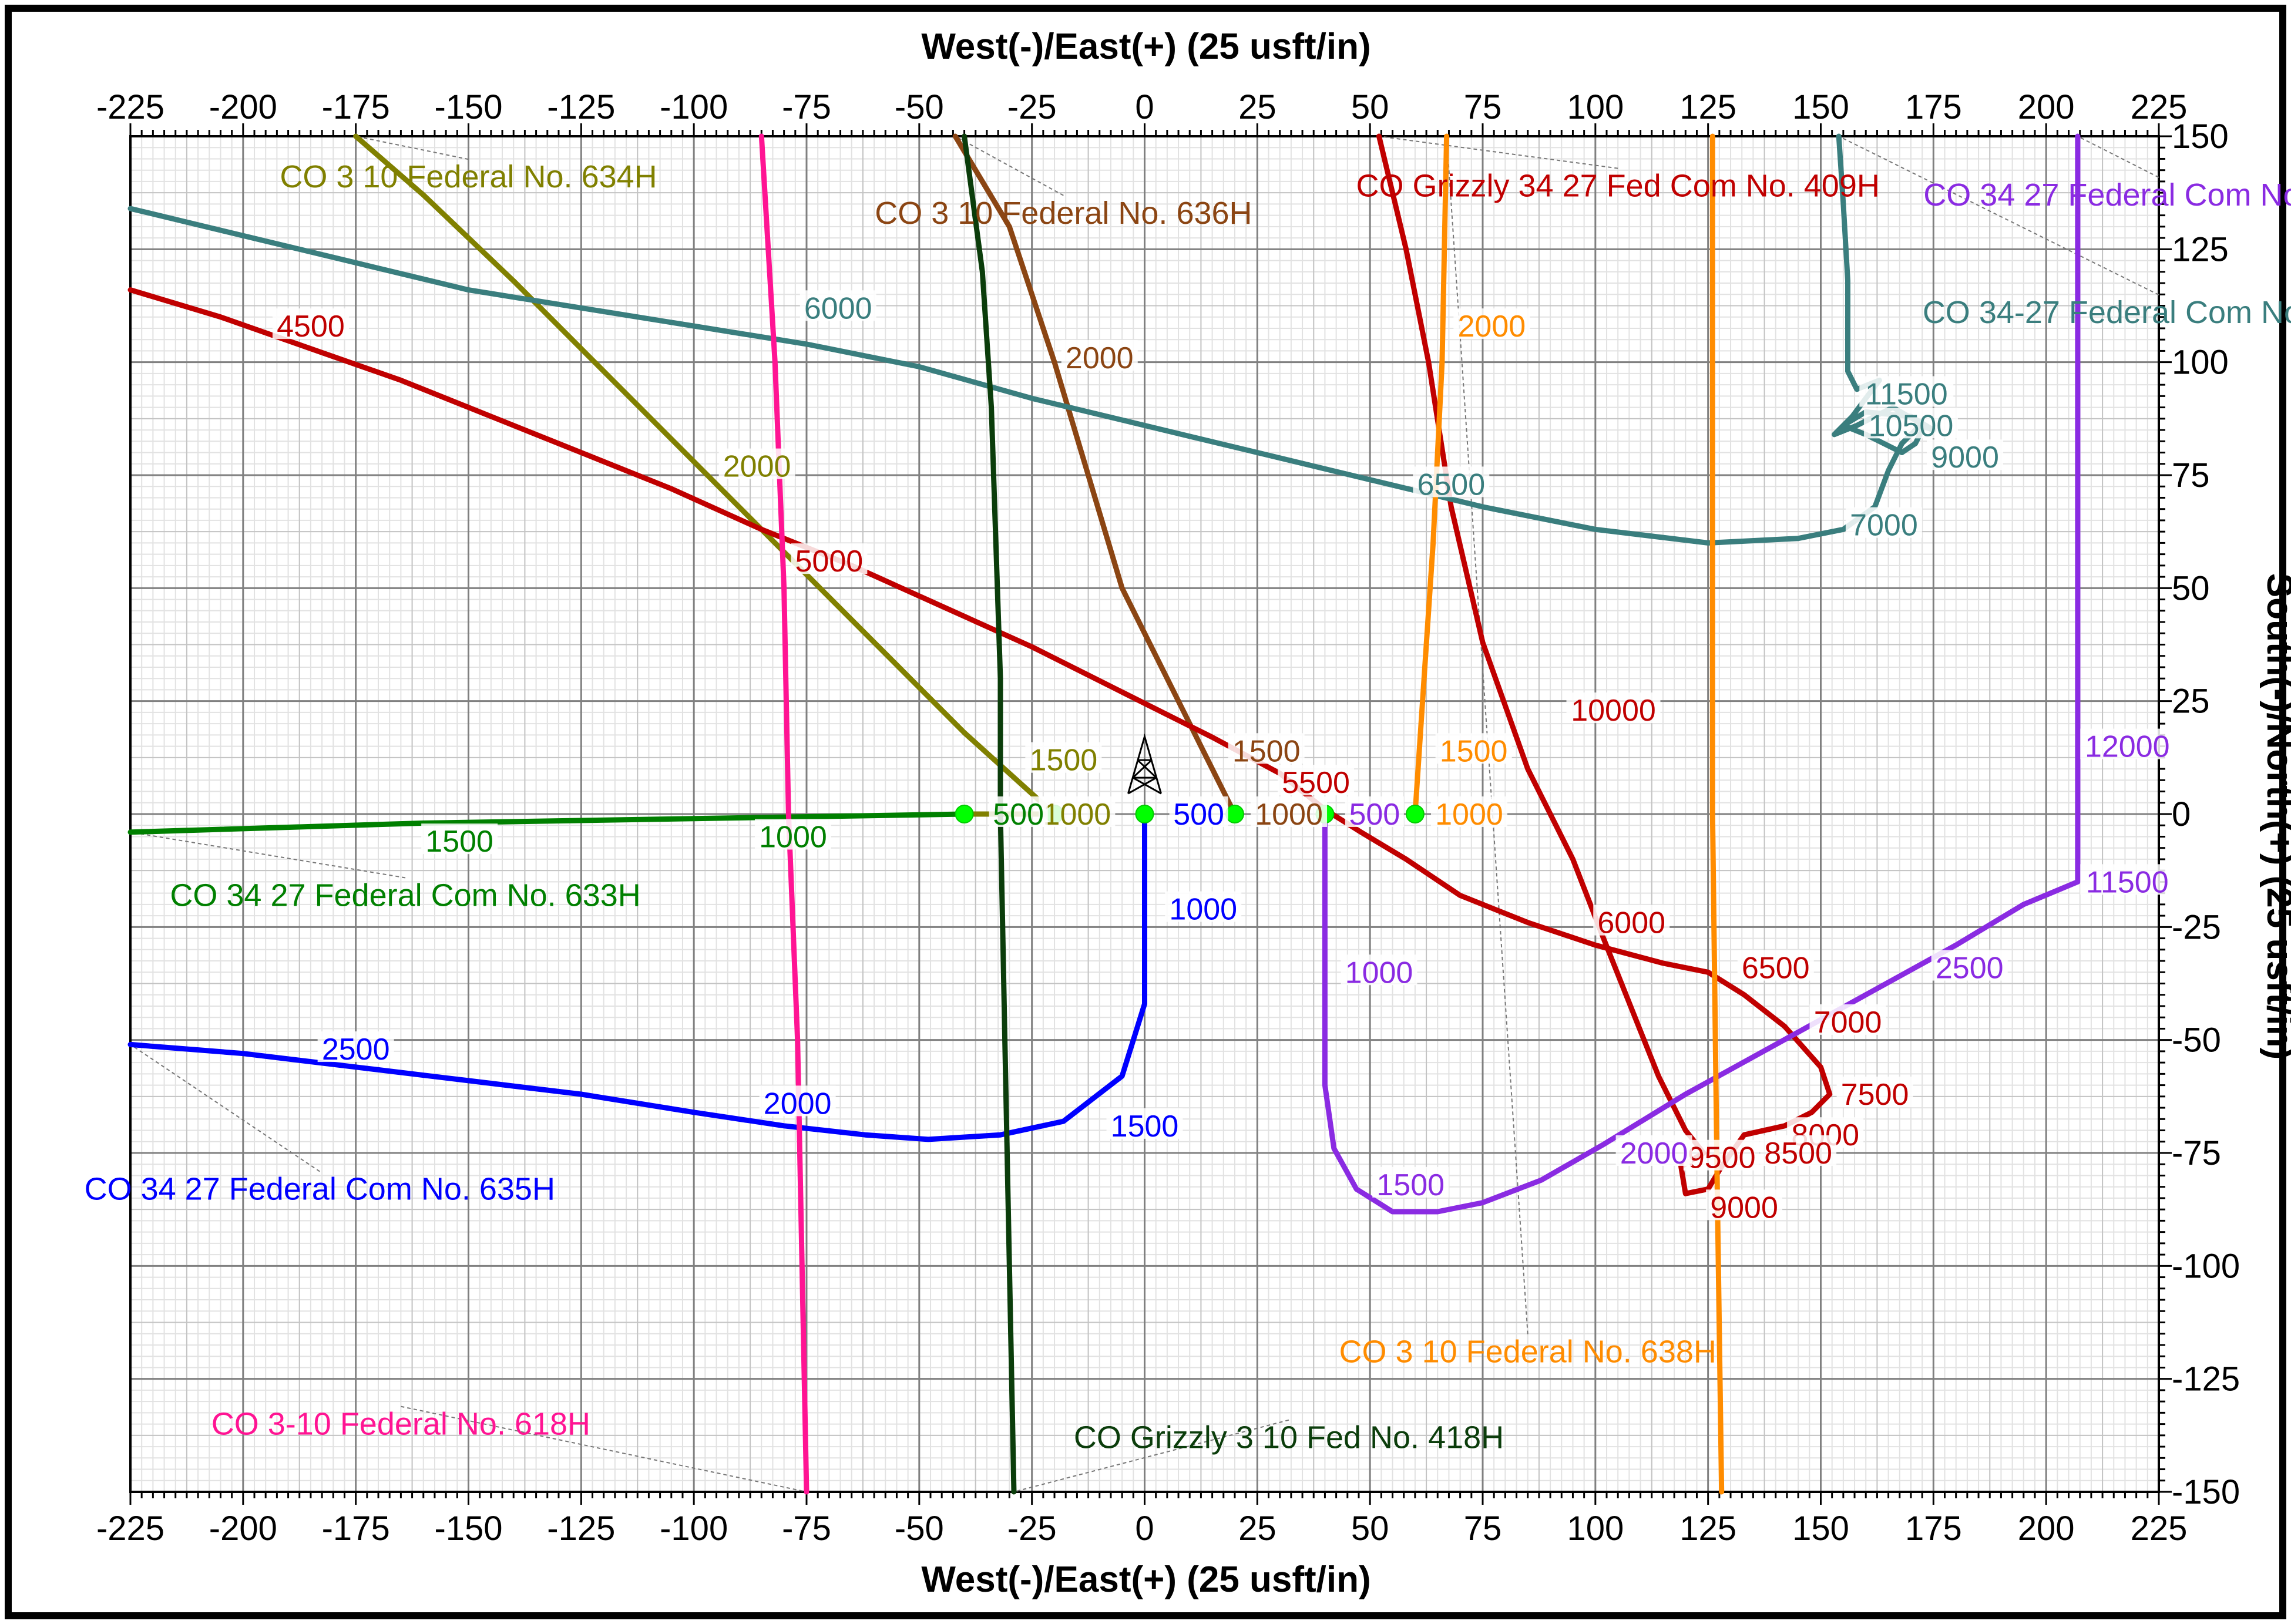 The image size is (2291, 1624). I want to click on x-tick-label-bottom: -50, so click(919, 1529).